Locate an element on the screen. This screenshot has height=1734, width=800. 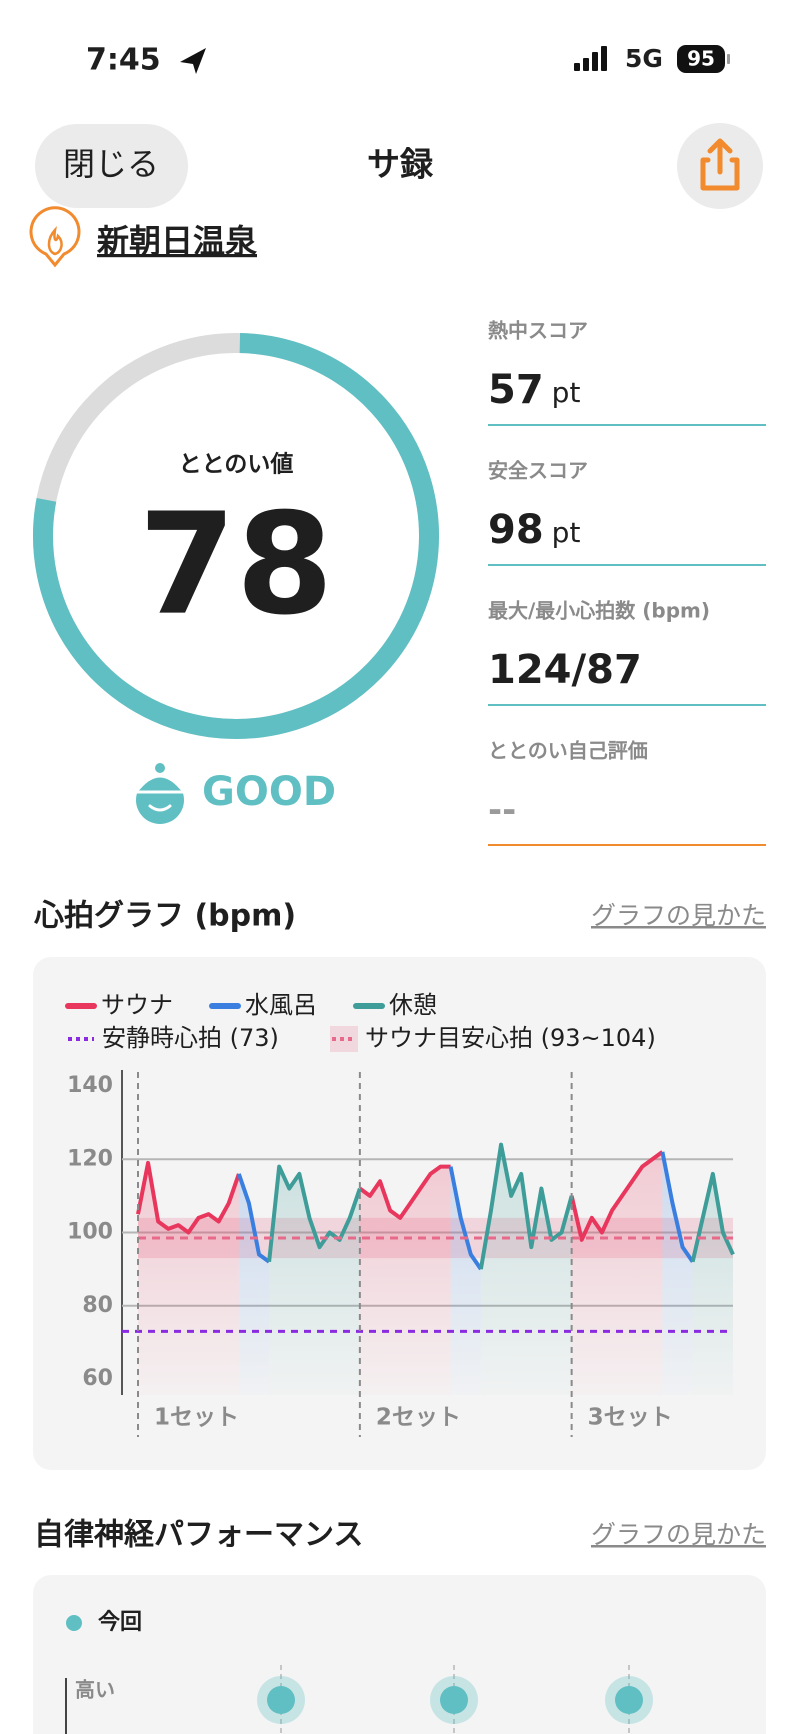
legend-label: 休憩 is located at coordinates (413, 1005).